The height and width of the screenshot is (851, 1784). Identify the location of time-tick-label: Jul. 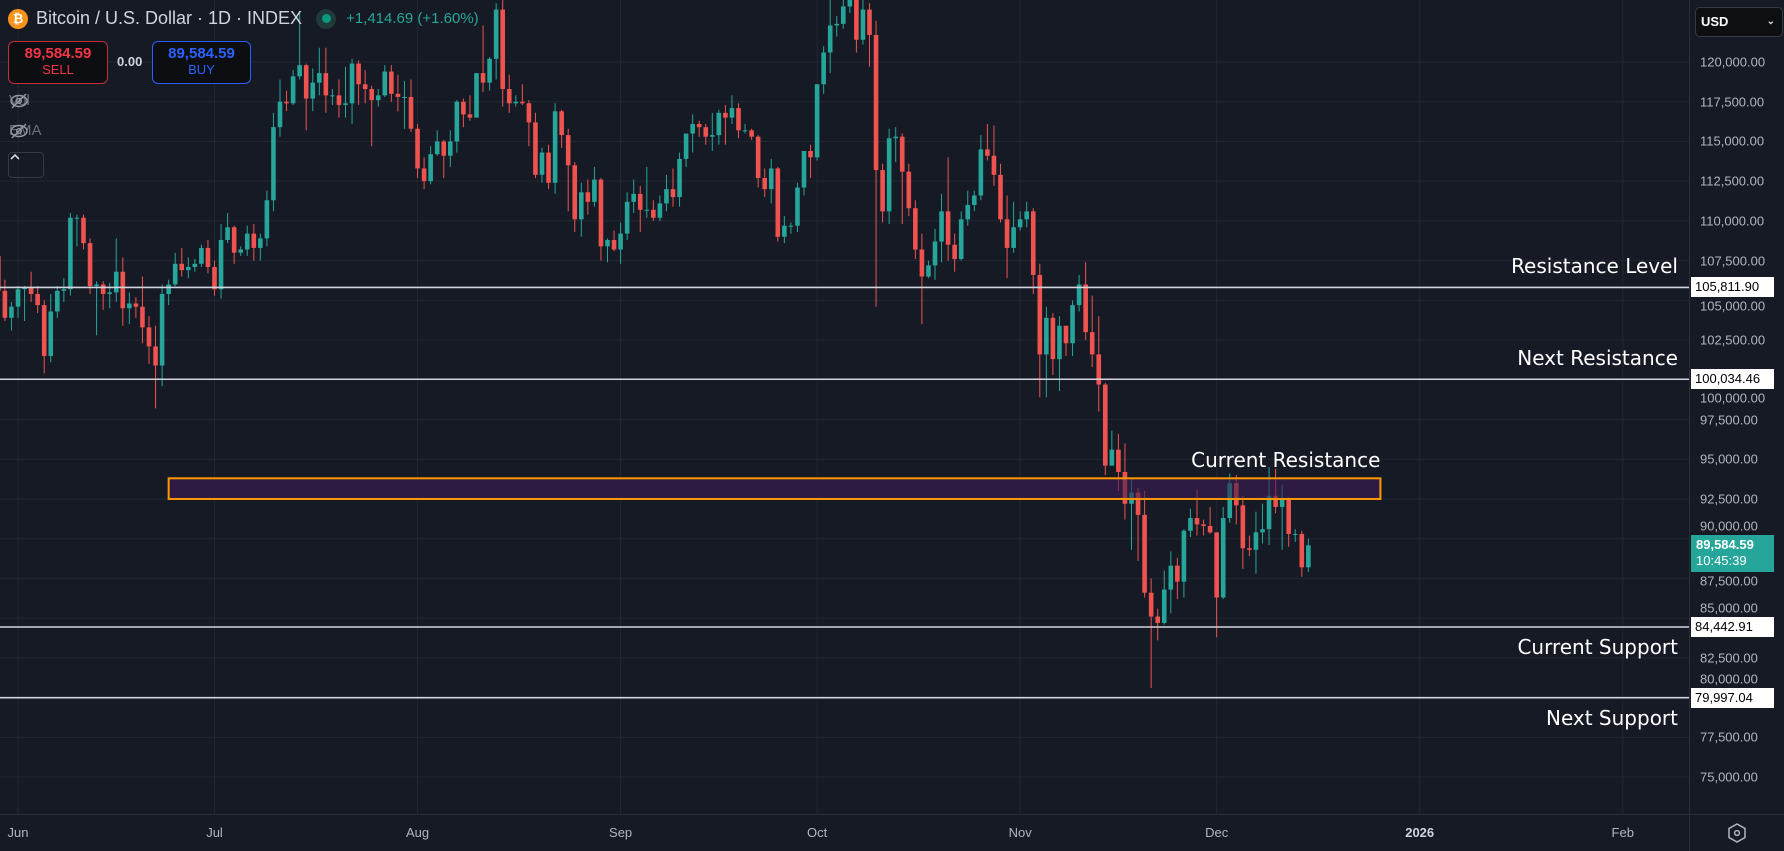
(214, 832).